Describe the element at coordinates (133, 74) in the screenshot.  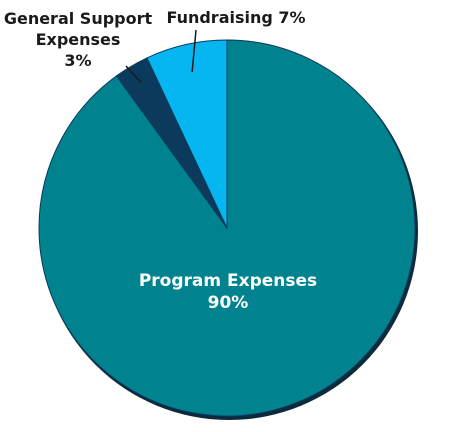
I see `leader-line-general-support` at that location.